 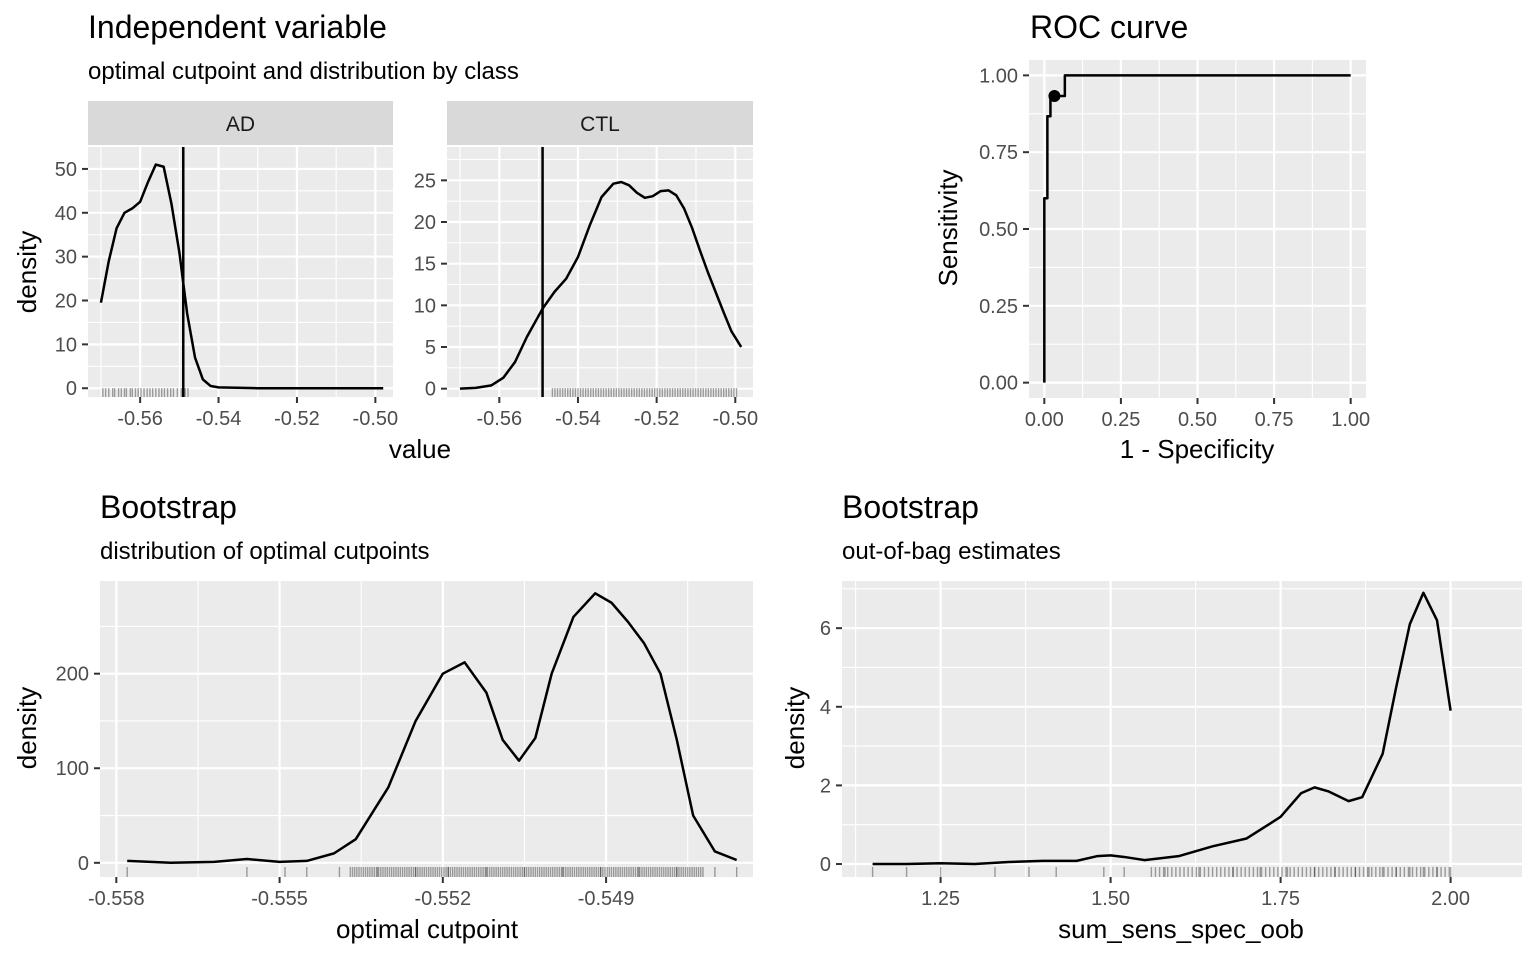 What do you see at coordinates (1110, 899) in the screenshot?
I see `x-tick-label: 1.50` at bounding box center [1110, 899].